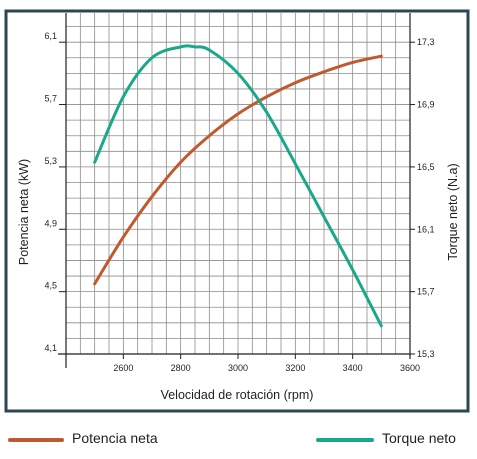 The height and width of the screenshot is (459, 477). Describe the element at coordinates (123, 368) in the screenshot. I see `x-tick-label: 2600` at that location.